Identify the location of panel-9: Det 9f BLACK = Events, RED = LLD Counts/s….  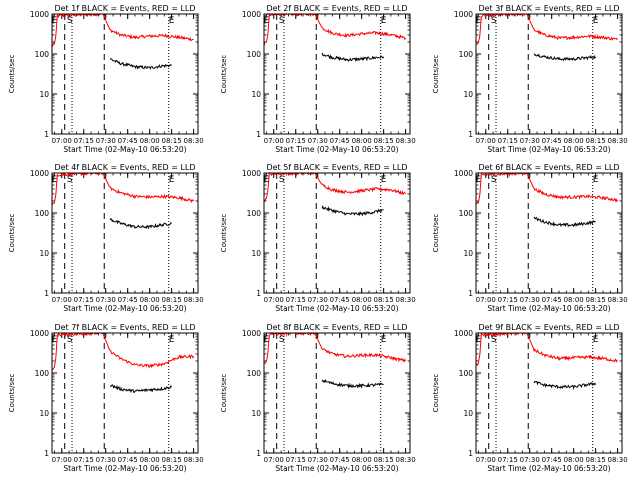
(530, 398).